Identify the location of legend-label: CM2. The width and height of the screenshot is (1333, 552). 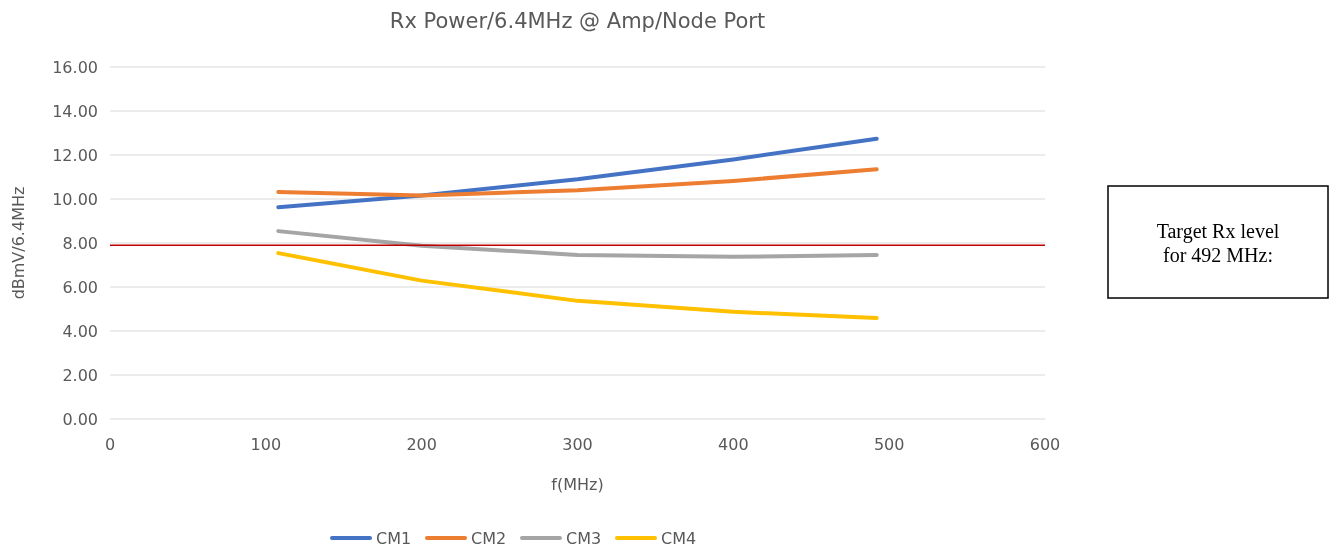
(489, 538).